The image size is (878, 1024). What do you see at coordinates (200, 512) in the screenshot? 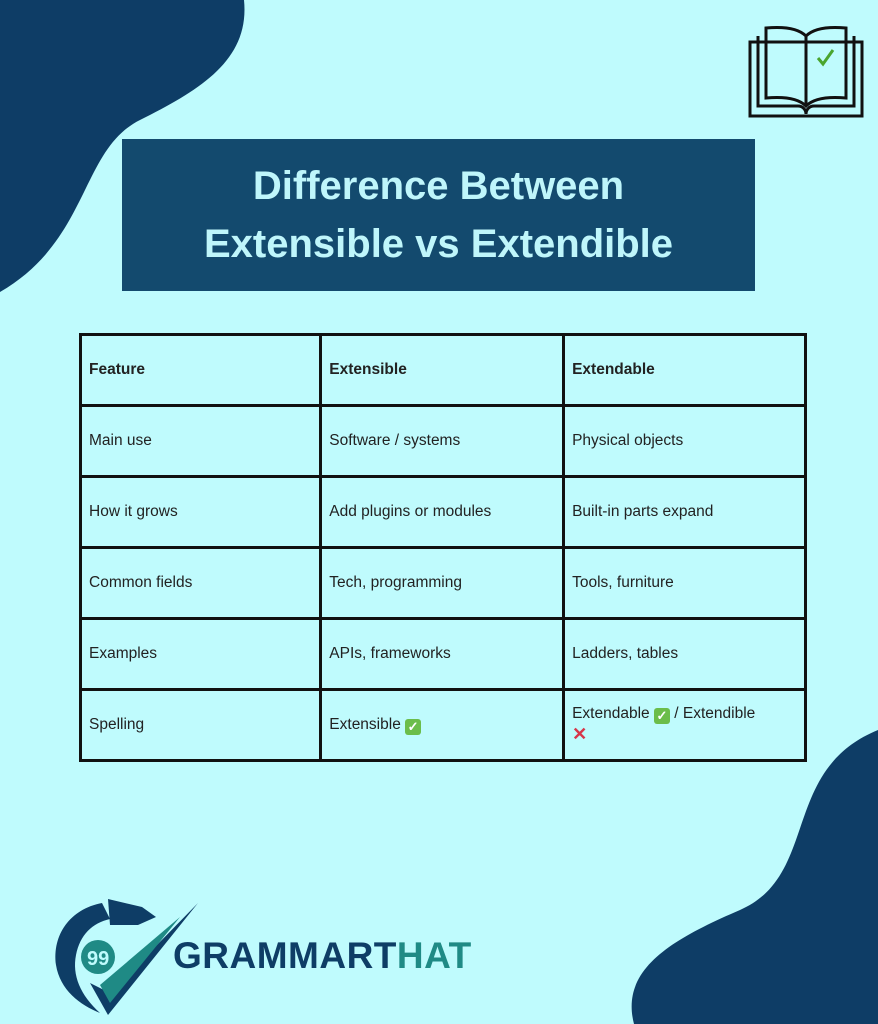
I see `table-cell: How it grows` at bounding box center [200, 512].